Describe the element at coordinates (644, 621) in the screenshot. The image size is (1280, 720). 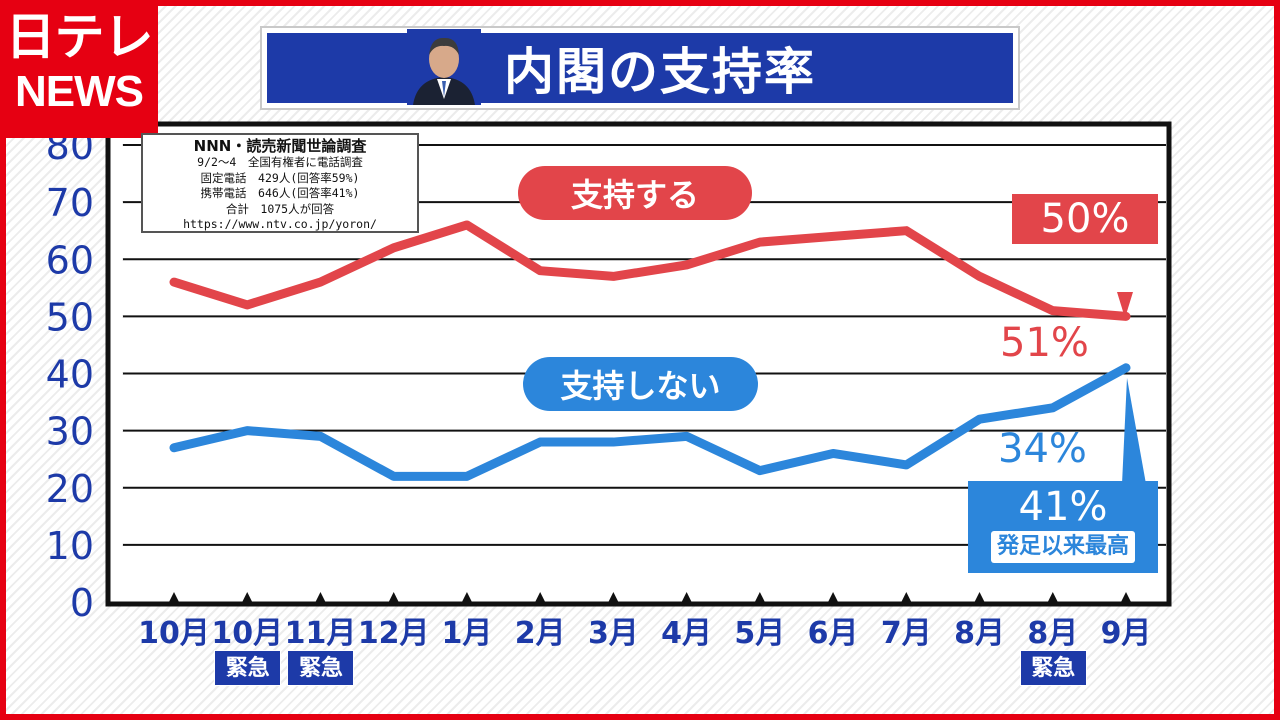
I see `x-axis-ticks: 10月 10月 11月 12月 1月 2月 3月 4月 5月 6月 7月 8月 8月 9月` at that location.